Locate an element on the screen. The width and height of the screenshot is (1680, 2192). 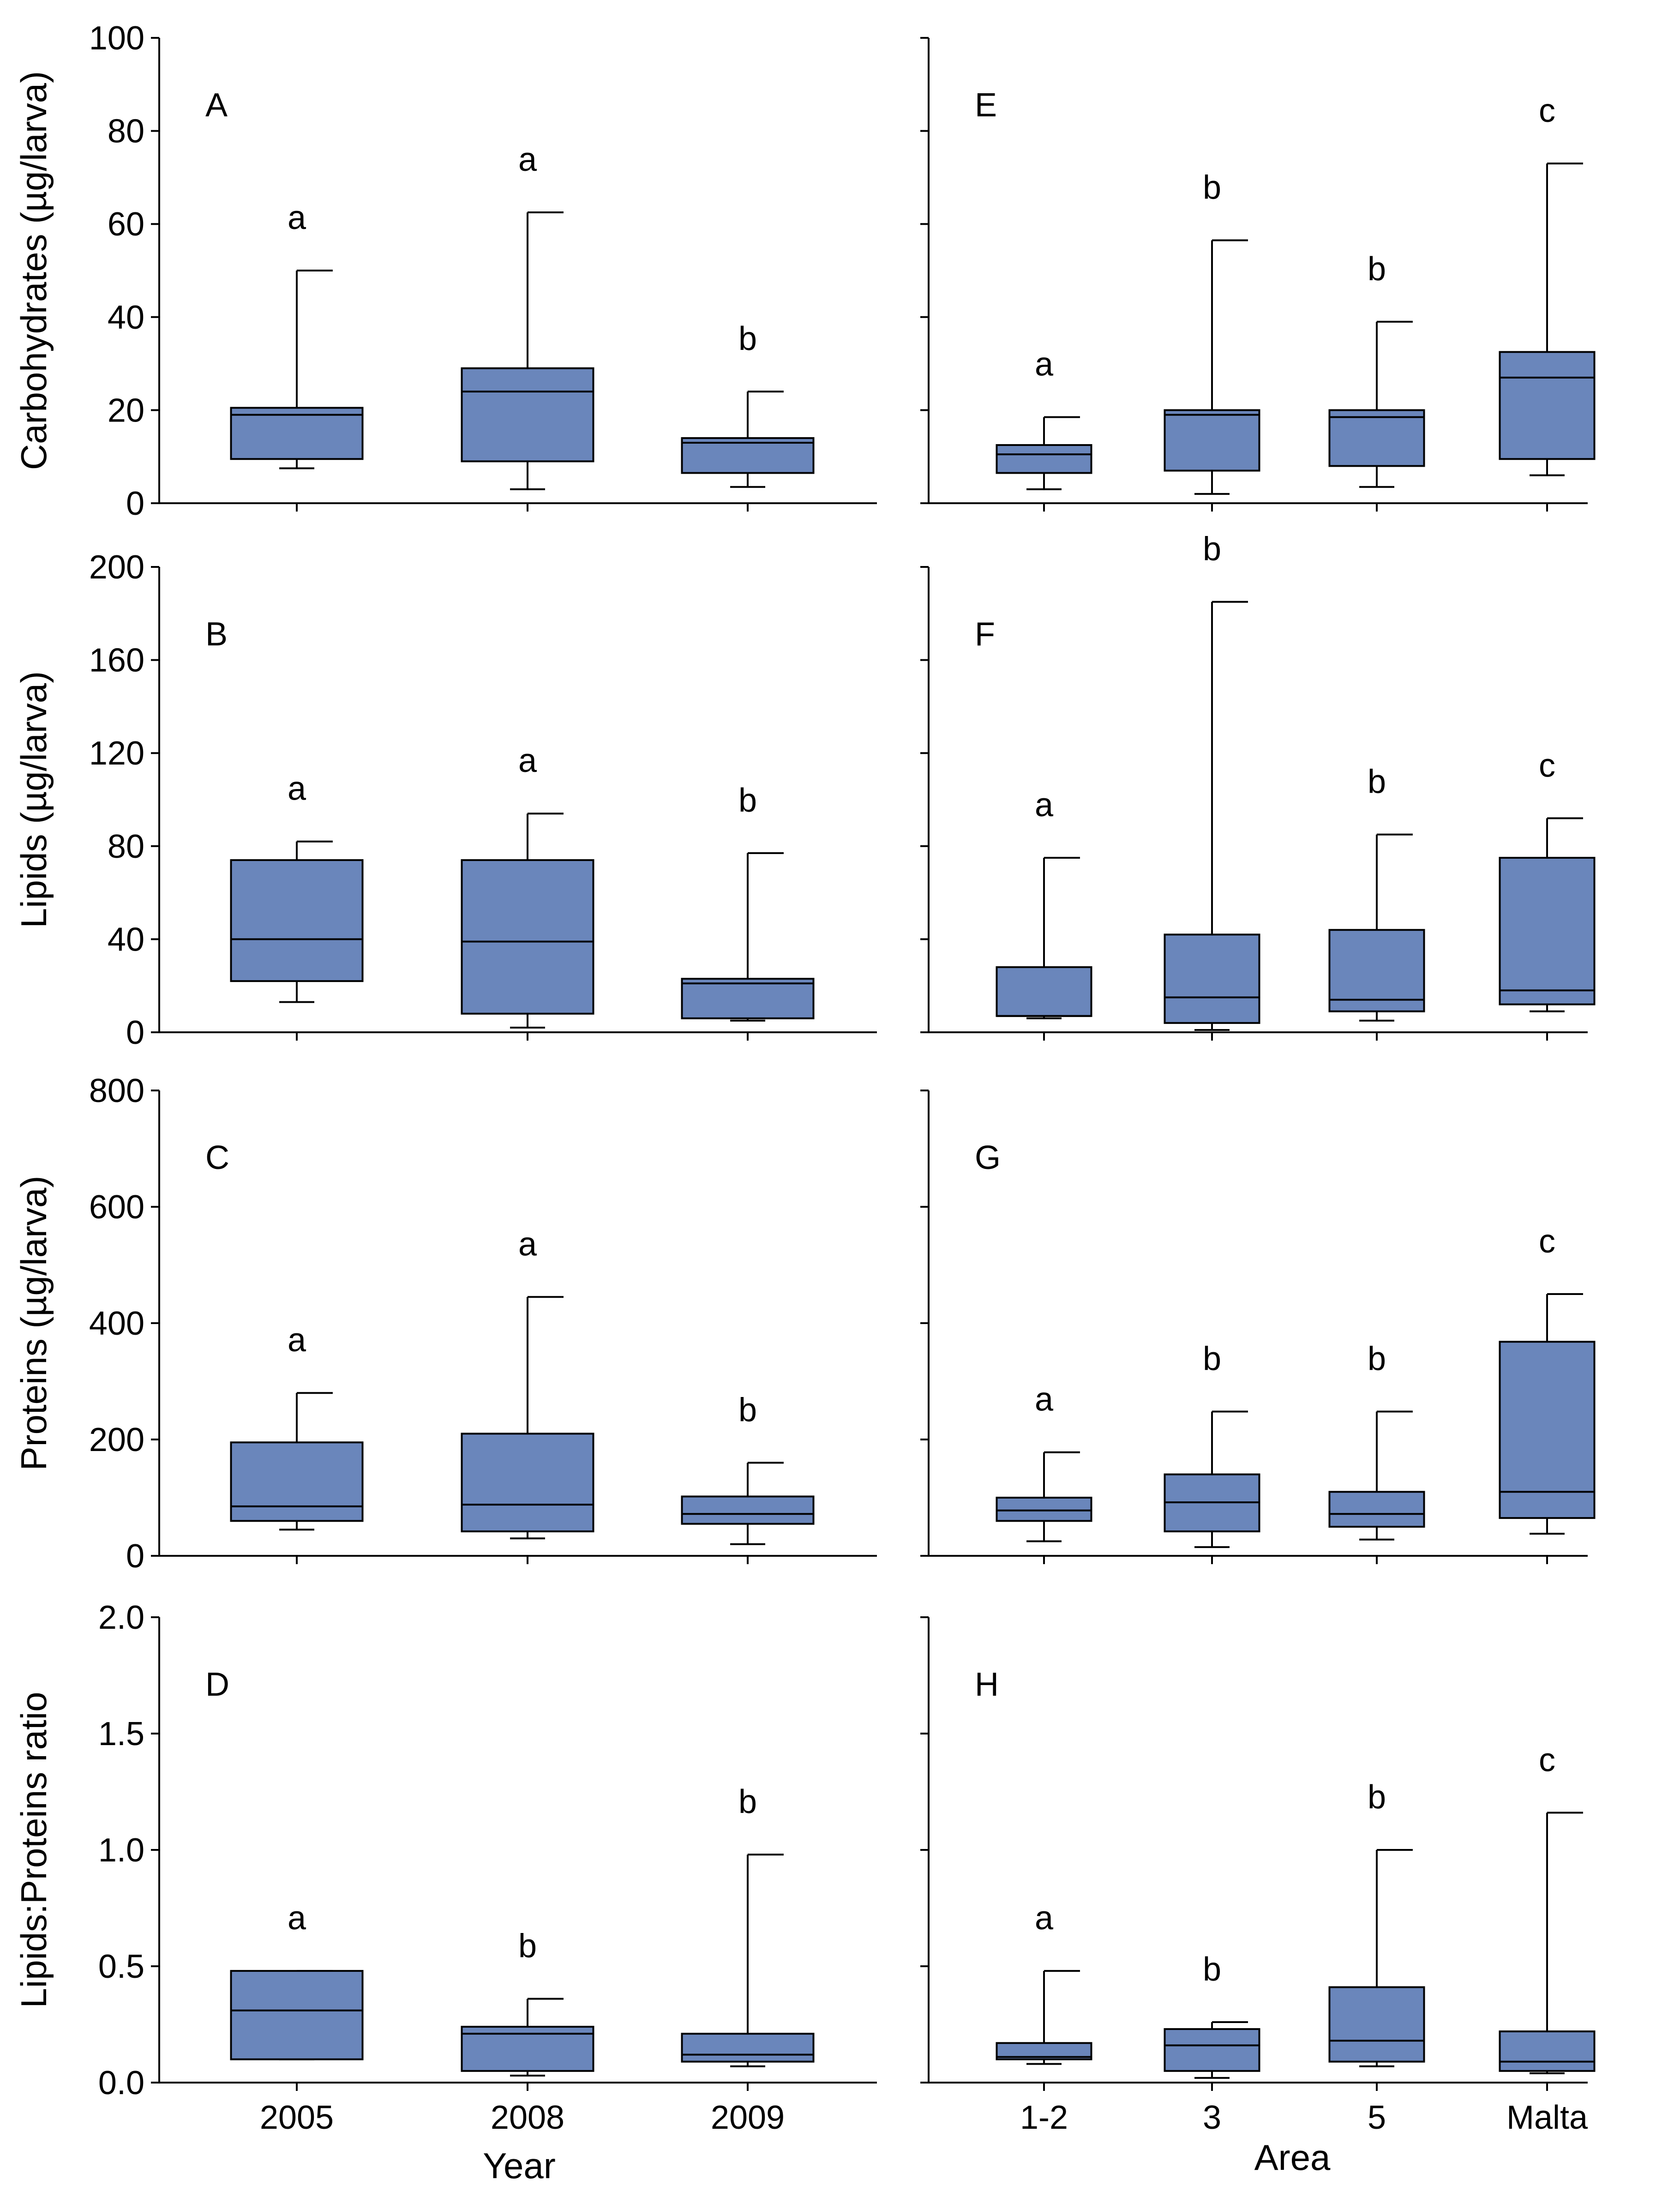
y-axis-title: Carbohydrates (µg/larva) is located at coordinates (33, 270).